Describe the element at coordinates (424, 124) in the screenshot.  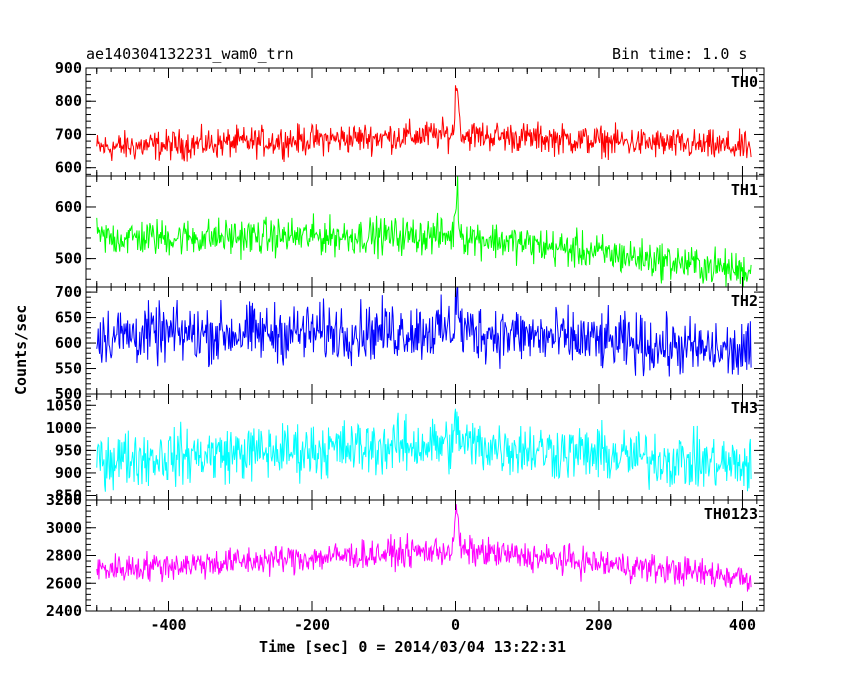
I see `series-line-th0` at that location.